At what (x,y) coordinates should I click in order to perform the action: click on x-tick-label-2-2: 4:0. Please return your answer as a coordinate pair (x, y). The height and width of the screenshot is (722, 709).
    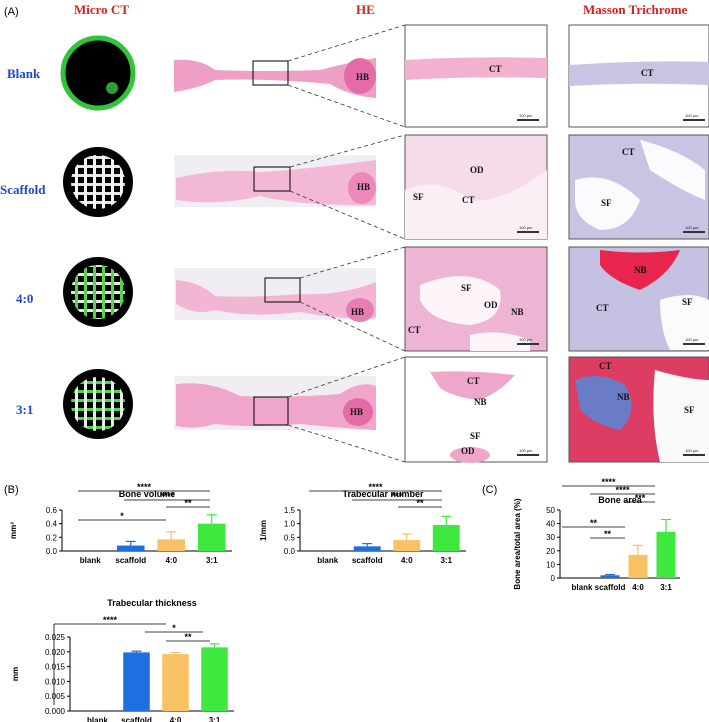
    Looking at the image, I should click on (638, 587).